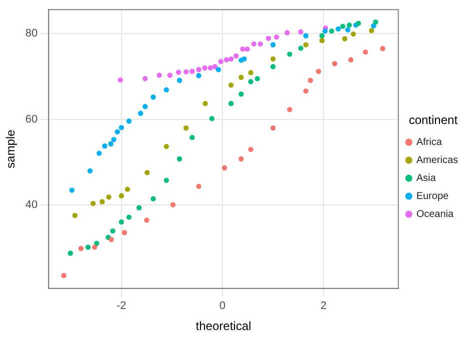 This screenshot has height=338, width=474. I want to click on y-tick-label: 80, so click(31, 34).